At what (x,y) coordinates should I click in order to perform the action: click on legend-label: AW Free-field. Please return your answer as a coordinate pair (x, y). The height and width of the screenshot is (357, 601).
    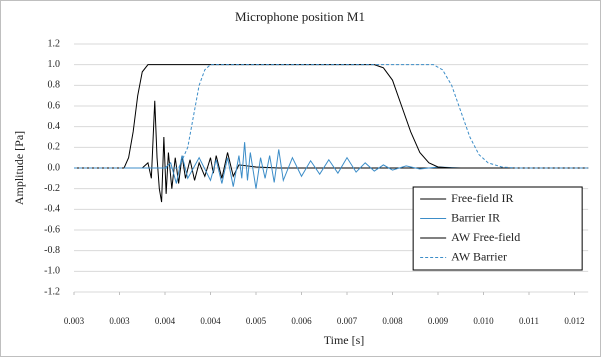
    Looking at the image, I should click on (485, 237).